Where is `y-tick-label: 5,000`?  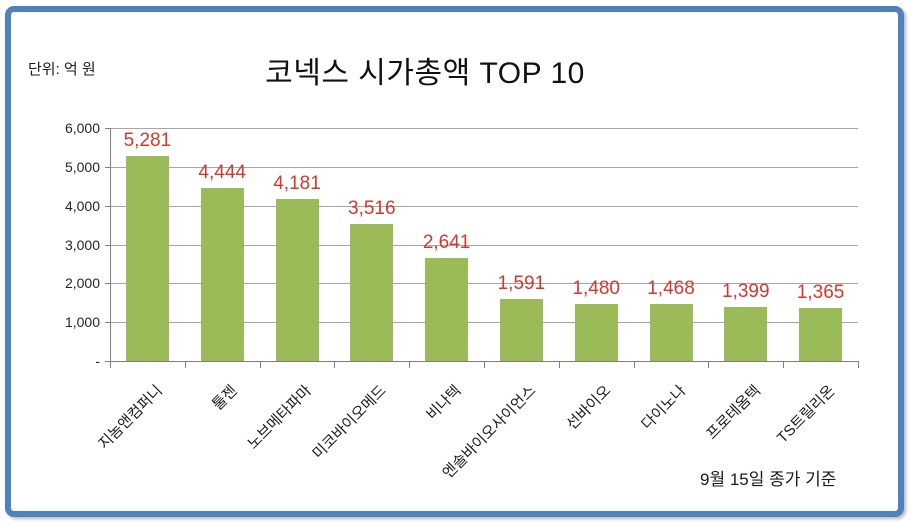
y-tick-label: 5,000 is located at coordinates (82, 166).